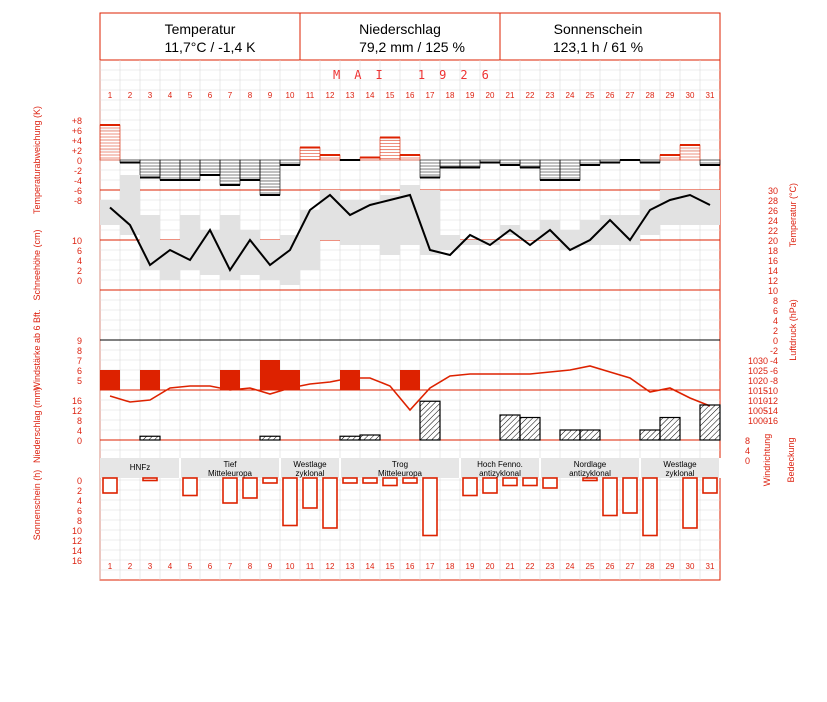  What do you see at coordinates (79, 491) in the screenshot?
I see `sunshine-tick: 2` at bounding box center [79, 491].